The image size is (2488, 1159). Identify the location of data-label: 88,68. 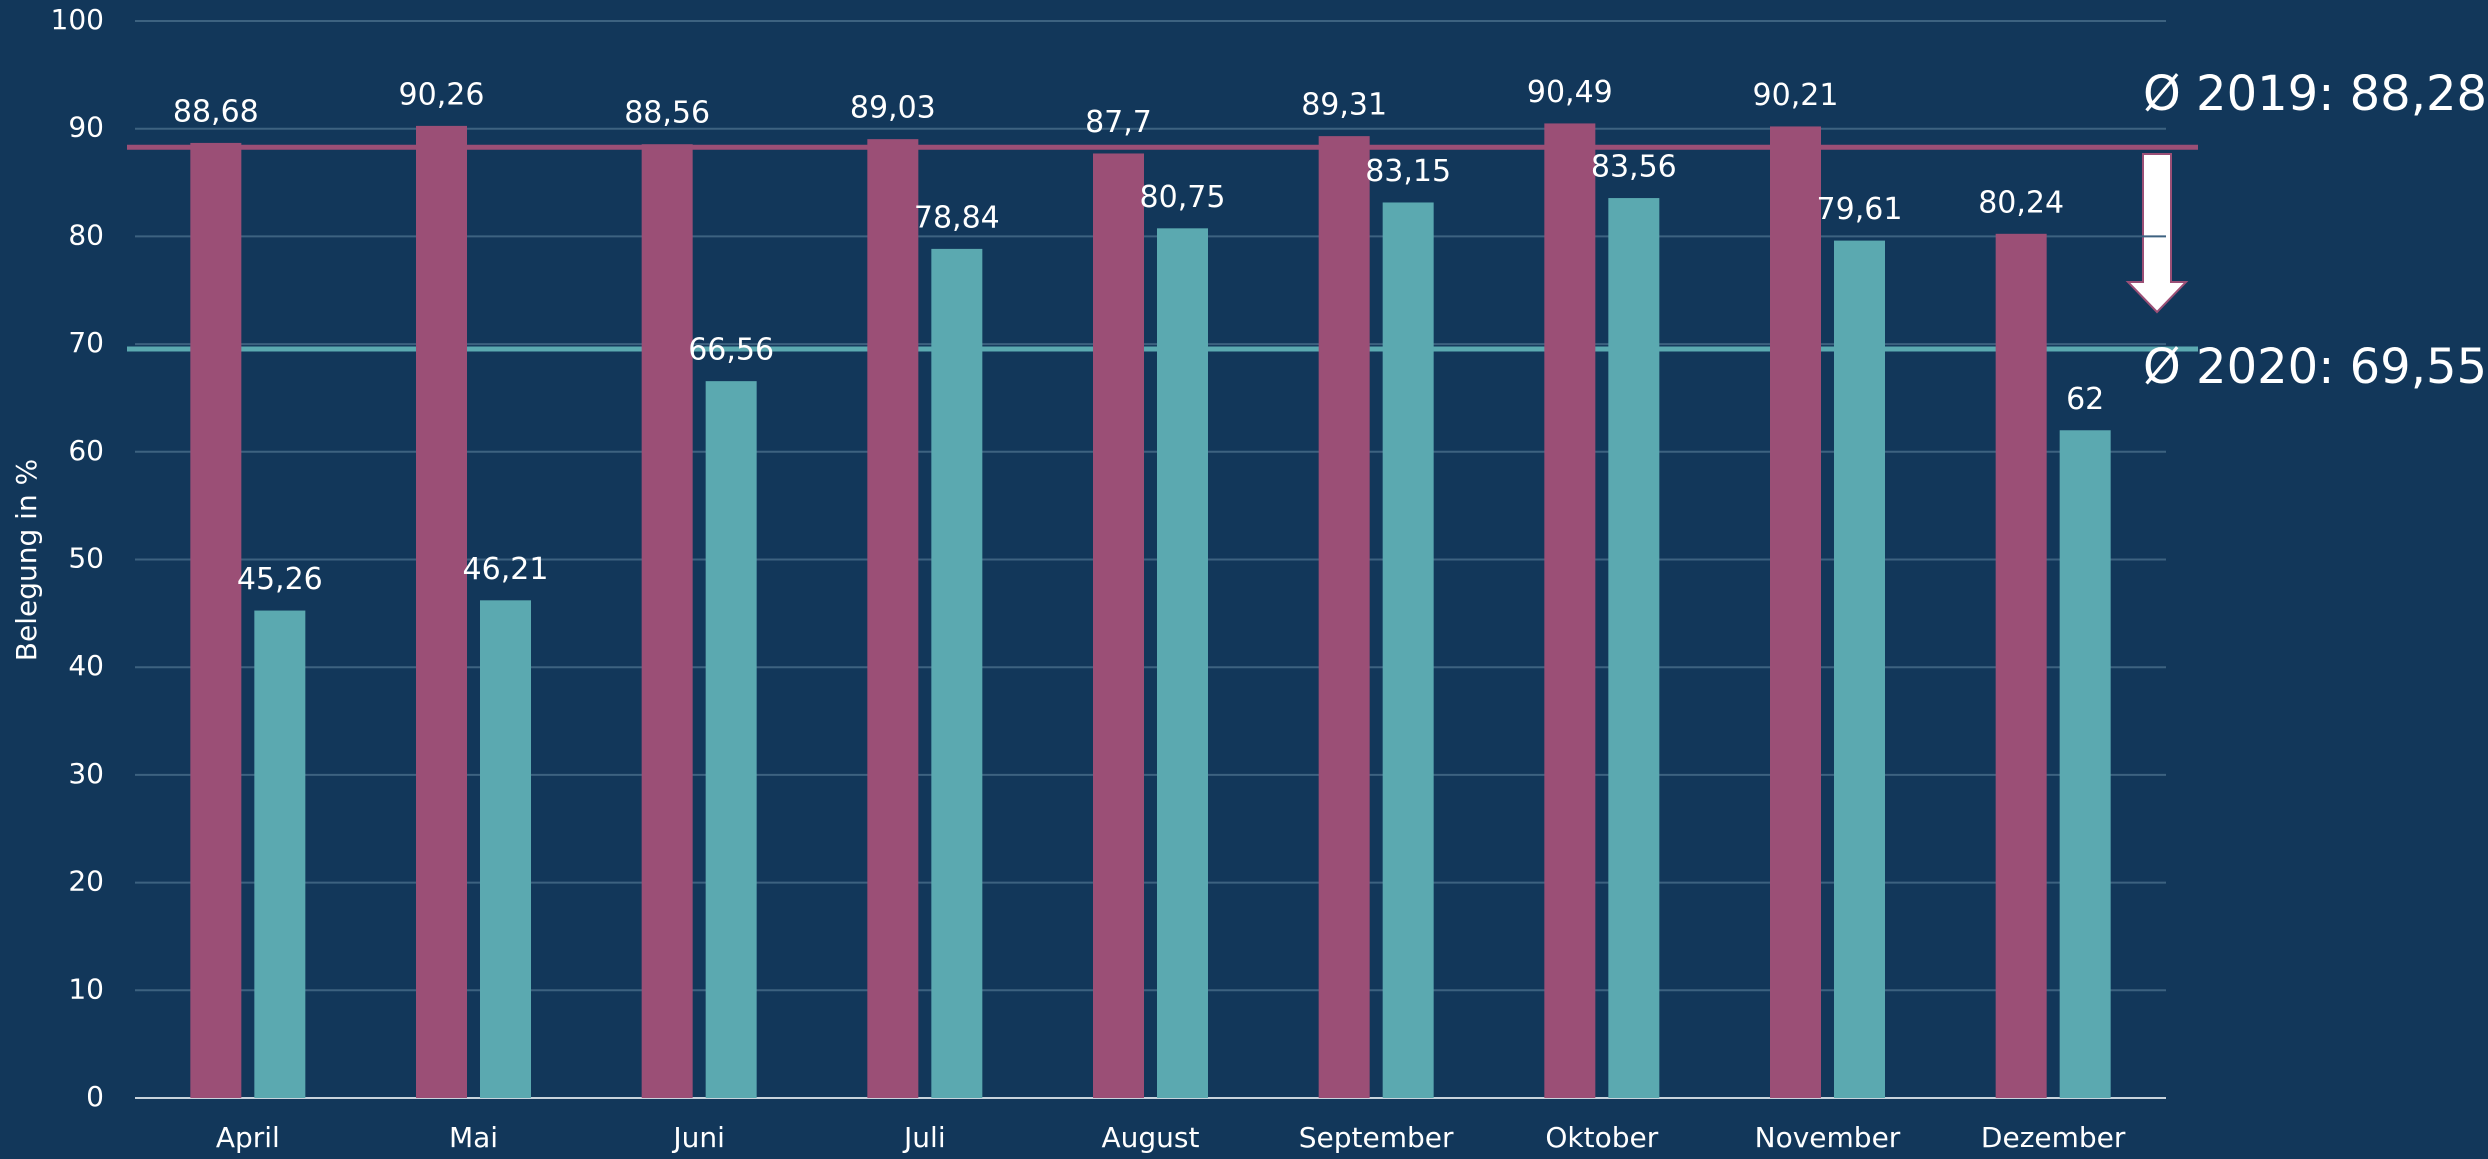
(216, 111).